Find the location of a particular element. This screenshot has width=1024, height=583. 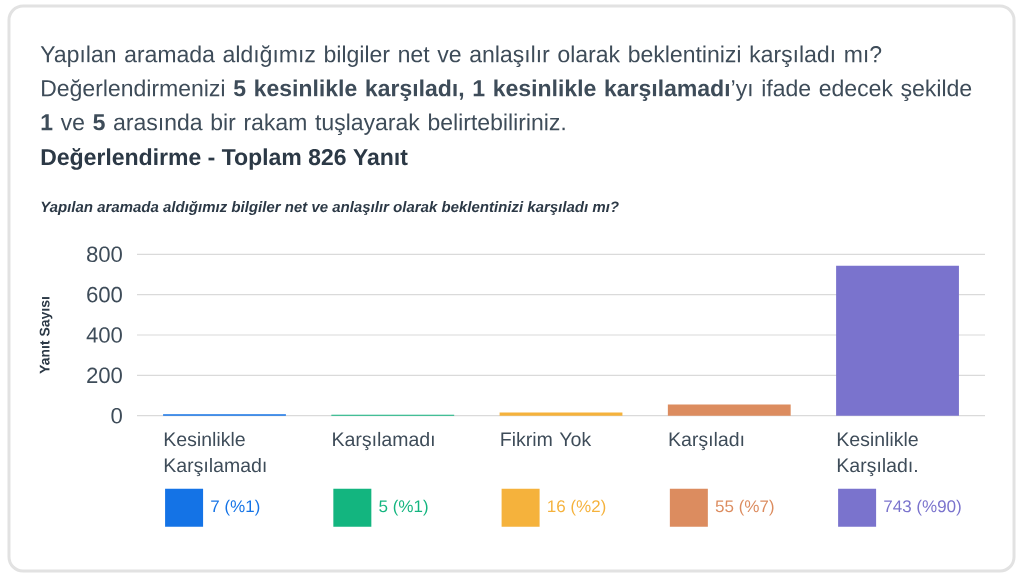

text: Yapılan aramada aldığımız bilgiler net ve anlaşılır olarak beklentinizi karşıladı mı? is located at coordinates (330, 208).